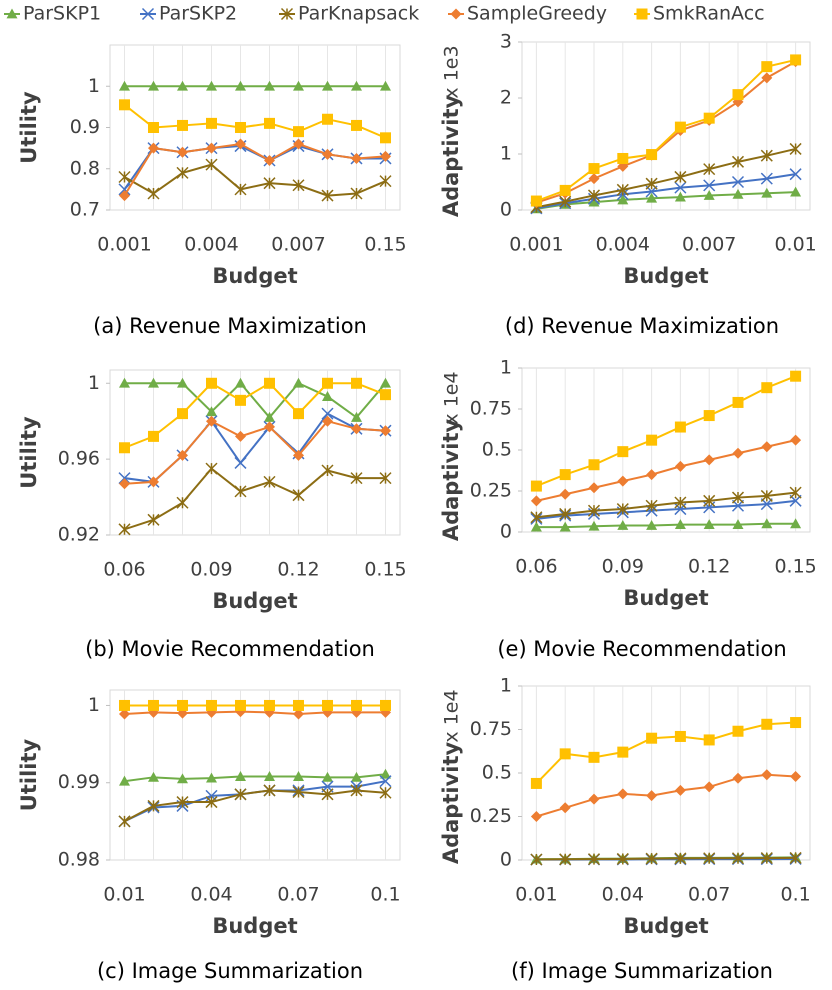 The image size is (832, 990). Describe the element at coordinates (85, 127) in the screenshot. I see `y-tick-label: 0.9` at that location.